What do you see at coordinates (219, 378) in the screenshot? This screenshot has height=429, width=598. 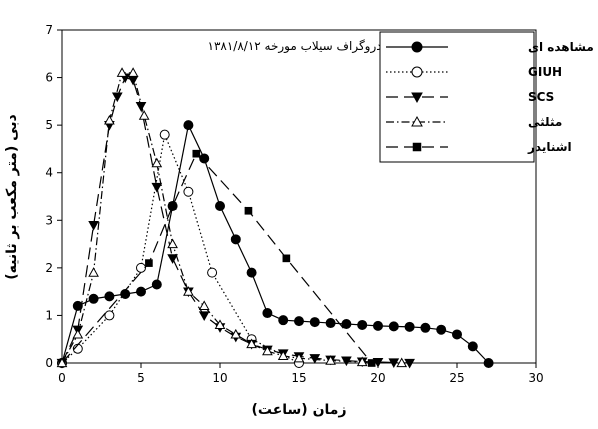 I see `x-tick-label: 10` at bounding box center [219, 378].